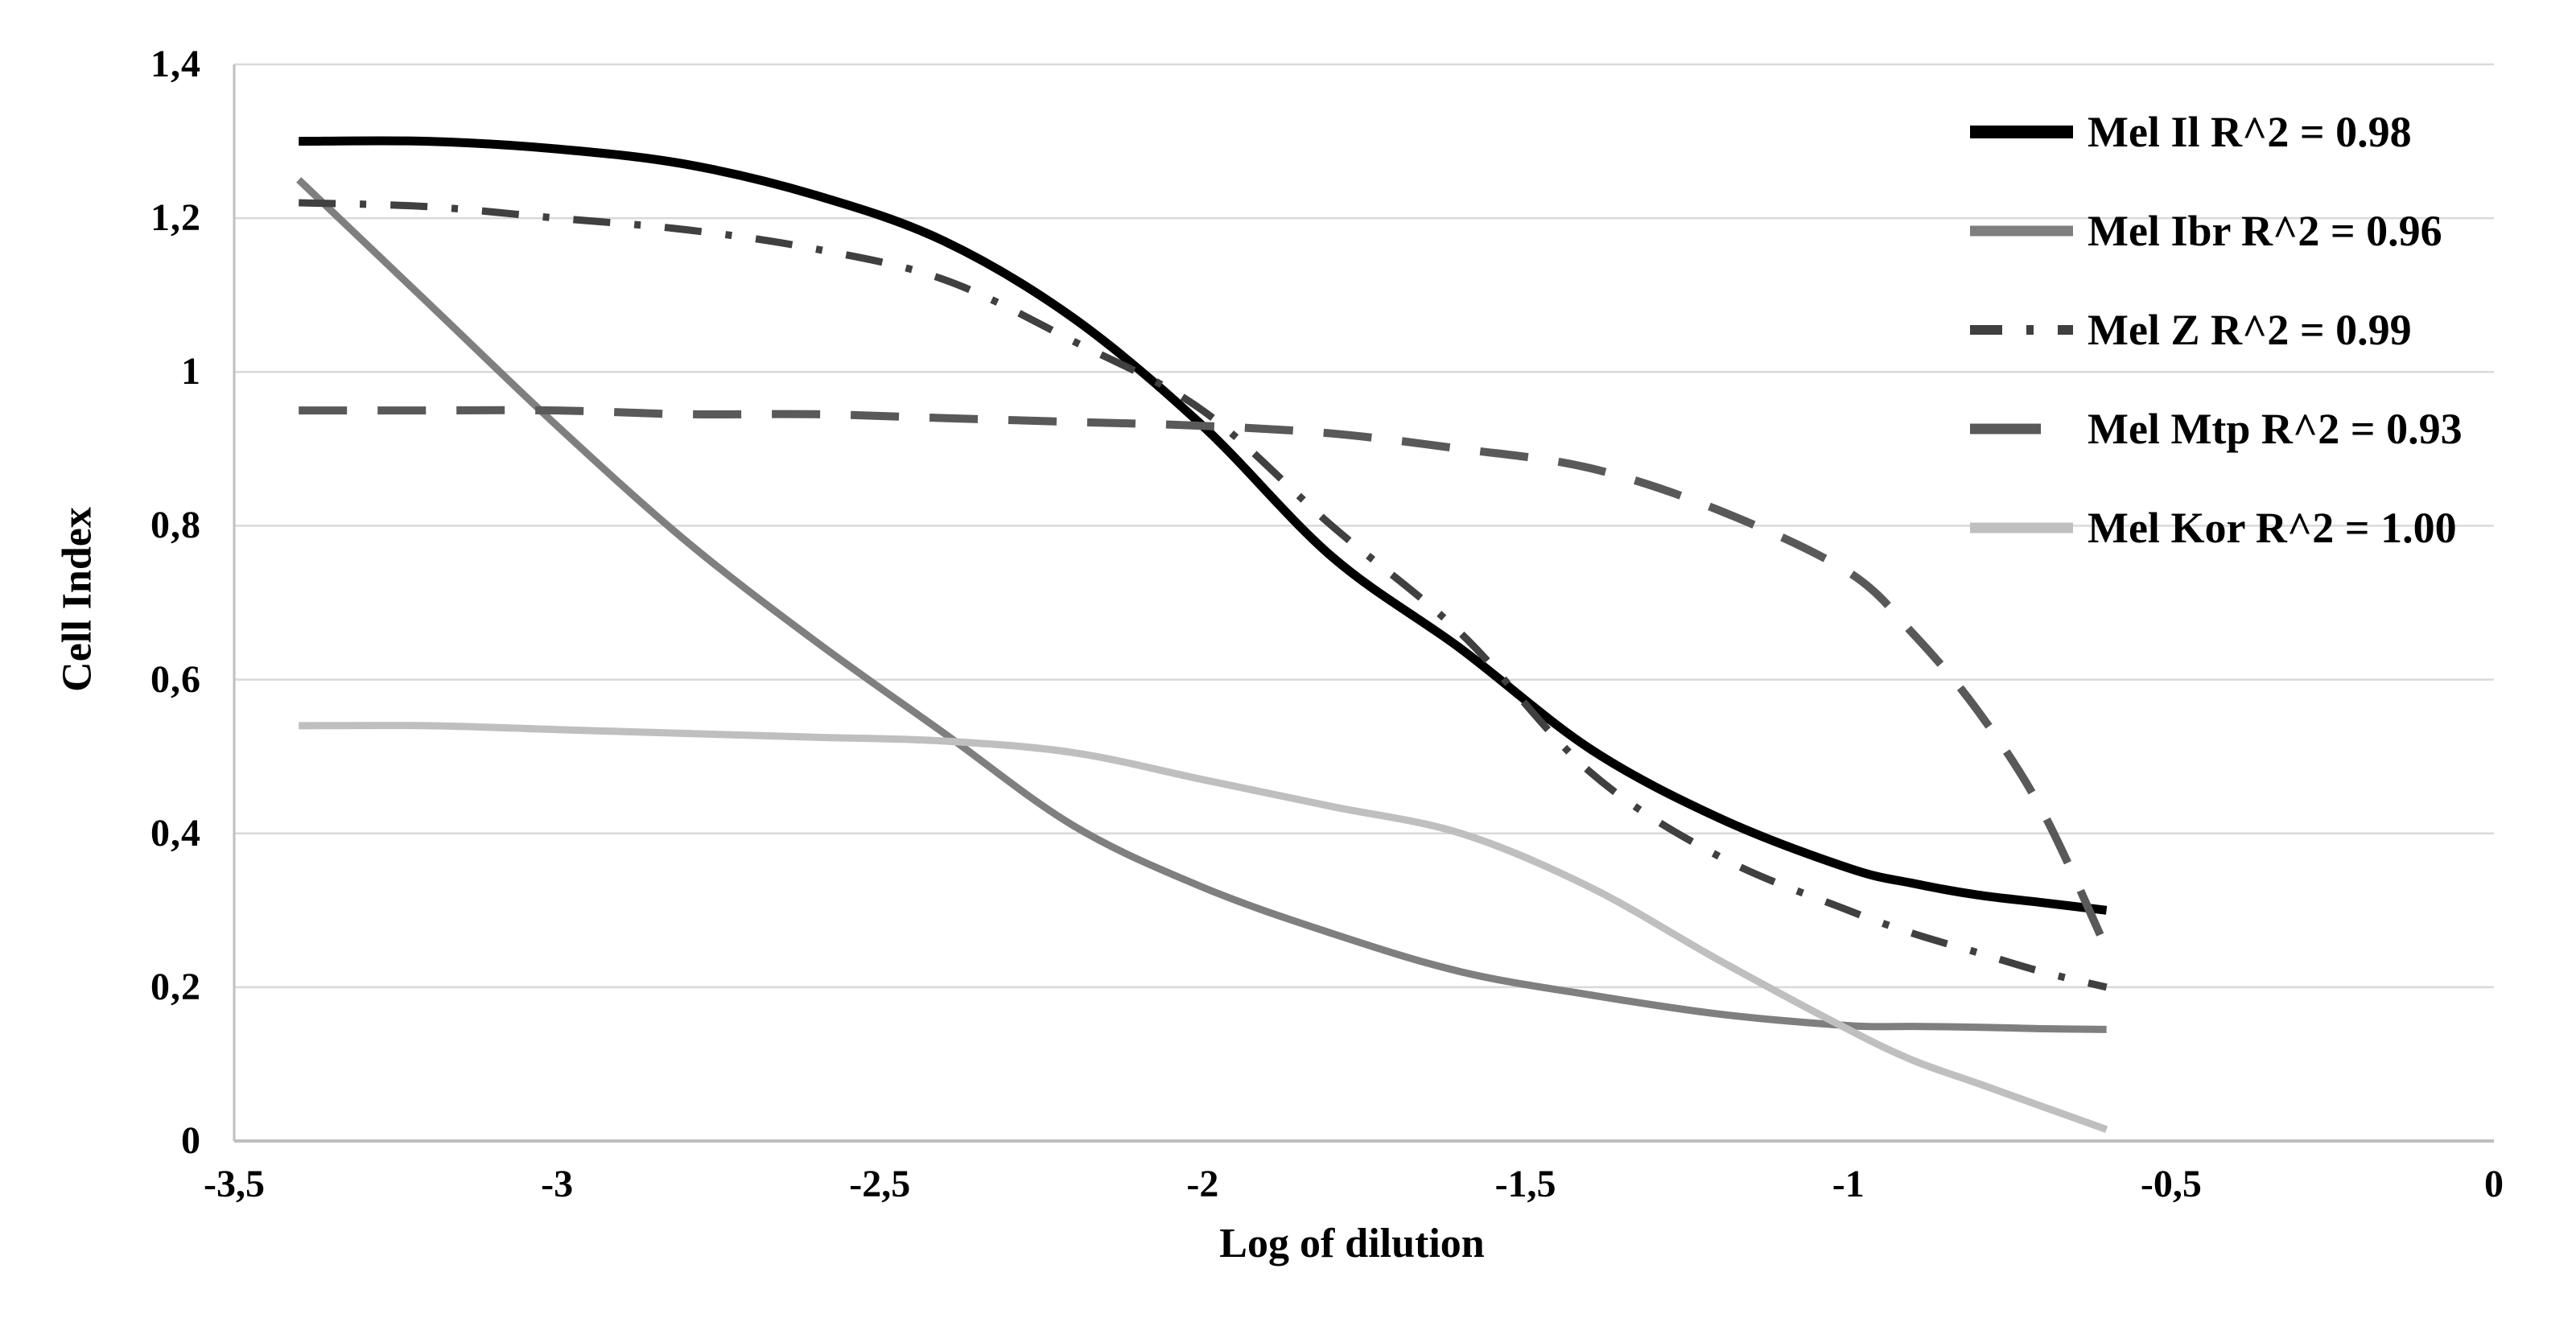  What do you see at coordinates (1202, 1184) in the screenshot?
I see `x-tick-label: -2` at bounding box center [1202, 1184].